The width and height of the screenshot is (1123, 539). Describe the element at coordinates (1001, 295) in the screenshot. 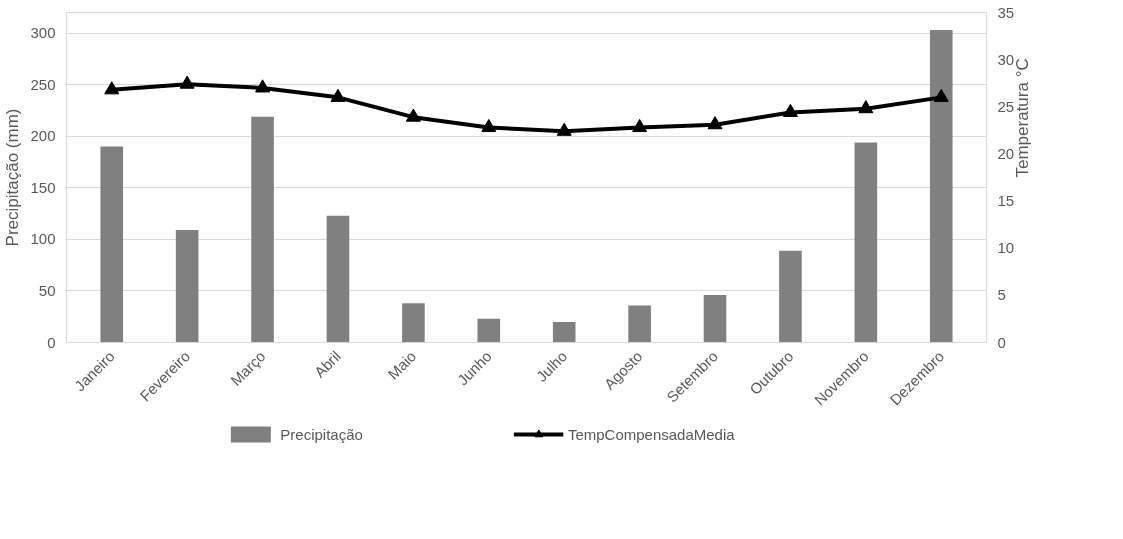

I see `y2-tick-label: 5` at that location.